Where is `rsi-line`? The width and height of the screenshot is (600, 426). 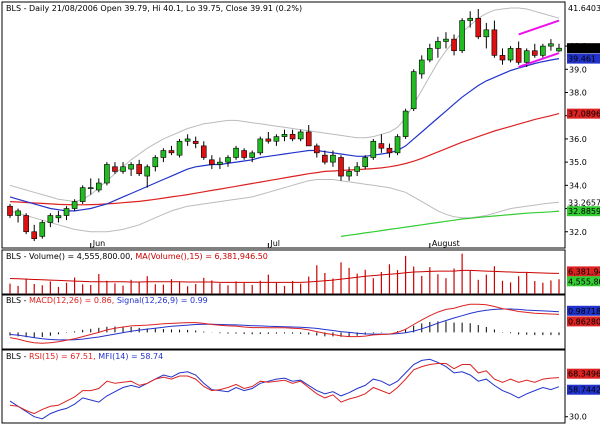
rsi-line is located at coordinates (284, 389).